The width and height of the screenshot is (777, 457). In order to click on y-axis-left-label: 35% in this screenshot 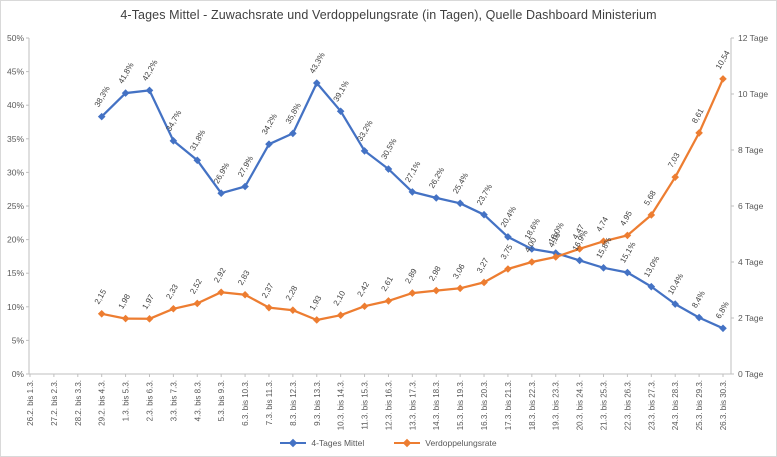, I will do `click(15, 139)`.